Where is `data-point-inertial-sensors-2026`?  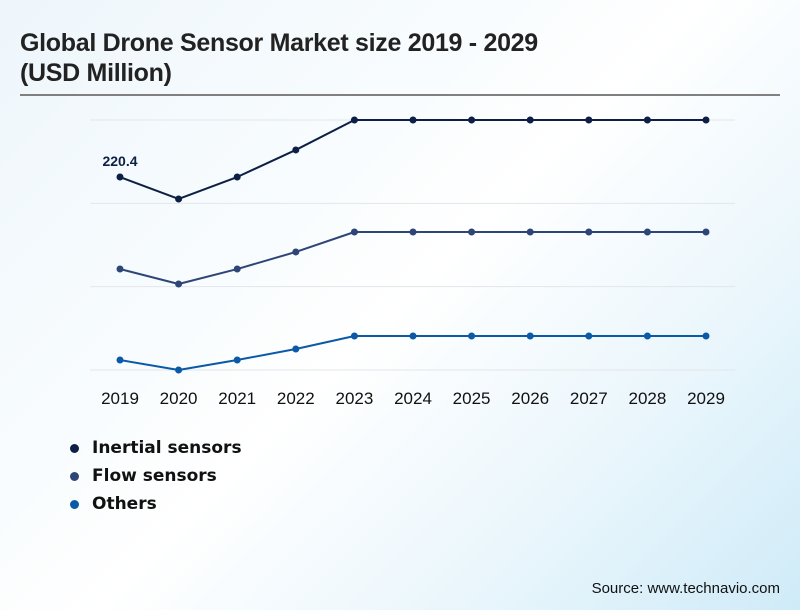 data-point-inertial-sensors-2026 is located at coordinates (530, 120).